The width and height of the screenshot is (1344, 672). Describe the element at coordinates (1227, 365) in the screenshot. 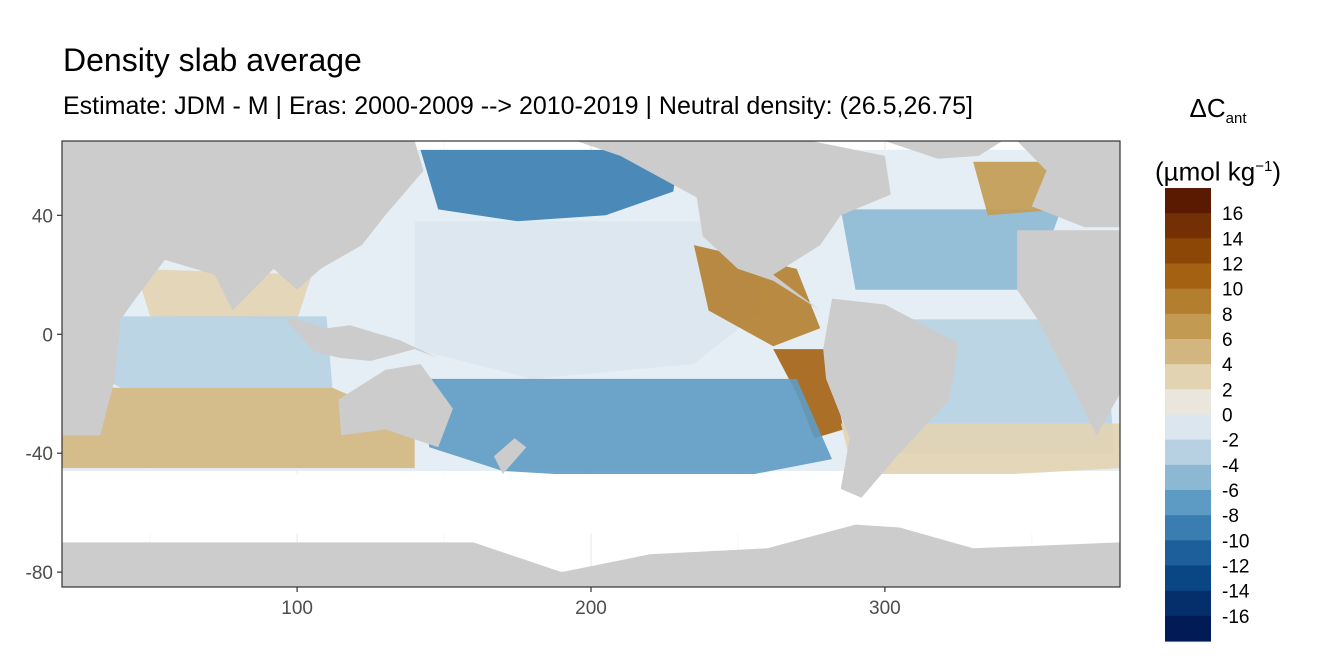

I see `legend-label: 4` at that location.